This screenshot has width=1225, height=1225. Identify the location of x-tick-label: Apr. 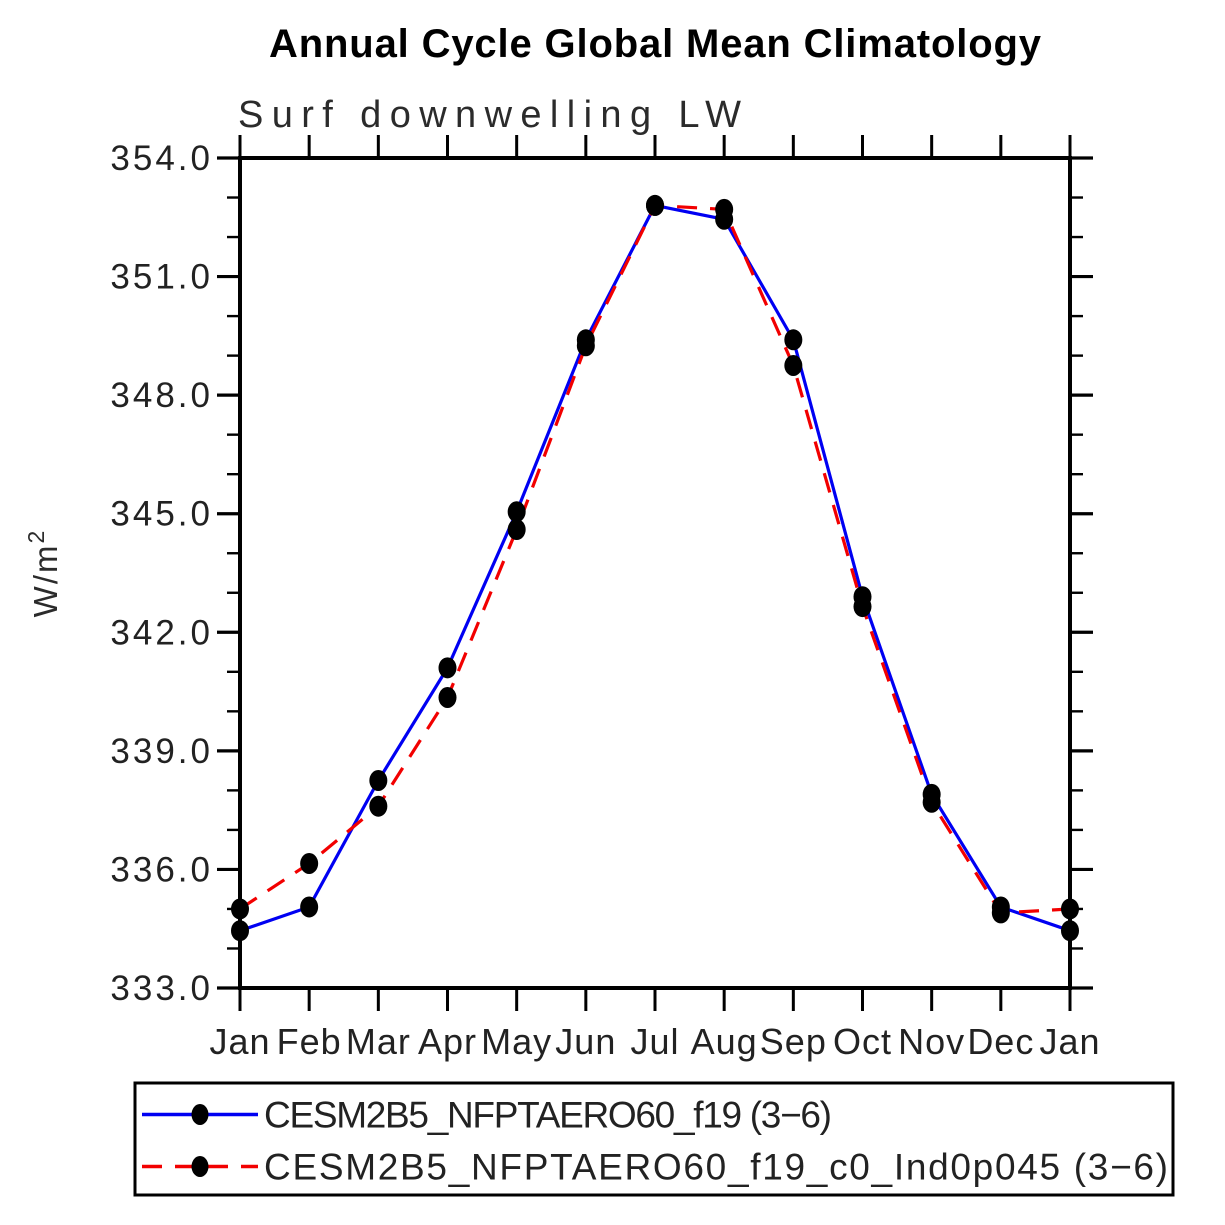
(447, 1041).